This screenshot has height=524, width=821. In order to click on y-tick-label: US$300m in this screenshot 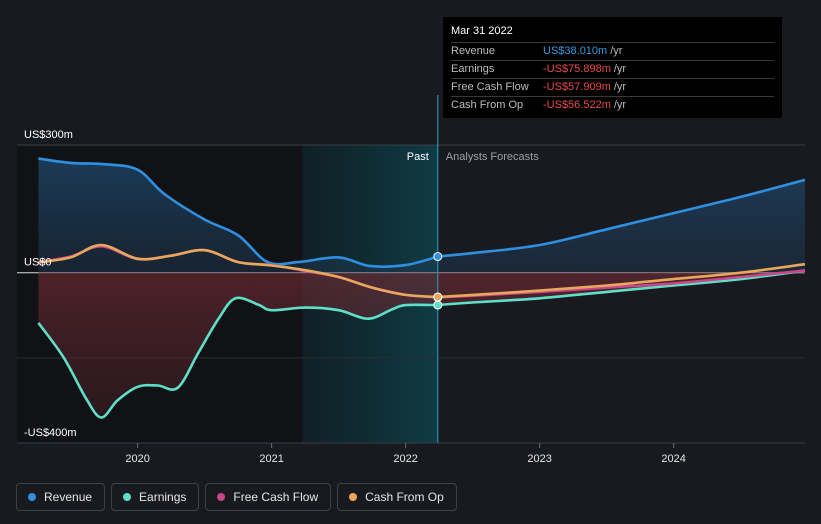, I will do `click(48, 135)`.